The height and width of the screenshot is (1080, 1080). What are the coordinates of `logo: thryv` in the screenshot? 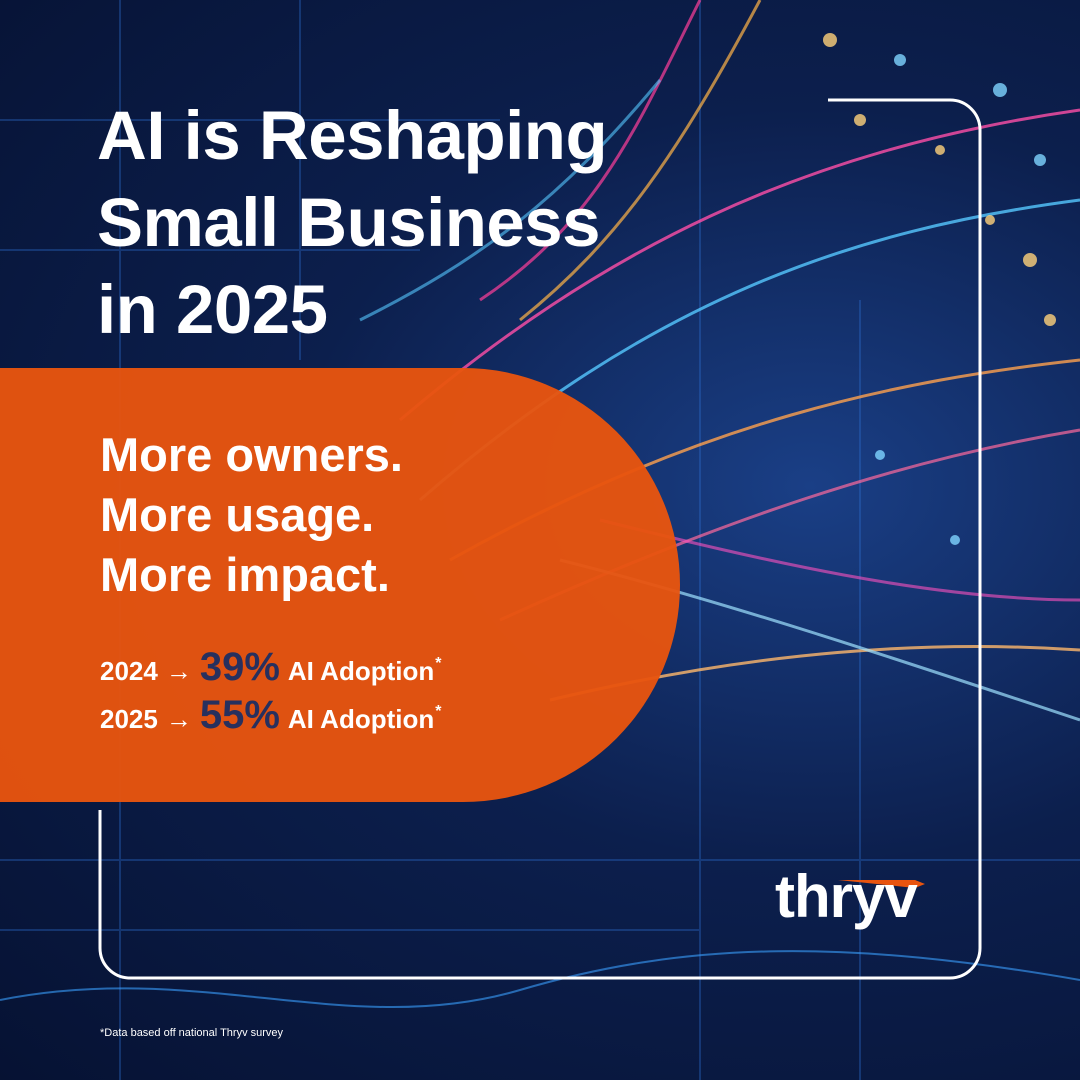 It's located at (846, 896).